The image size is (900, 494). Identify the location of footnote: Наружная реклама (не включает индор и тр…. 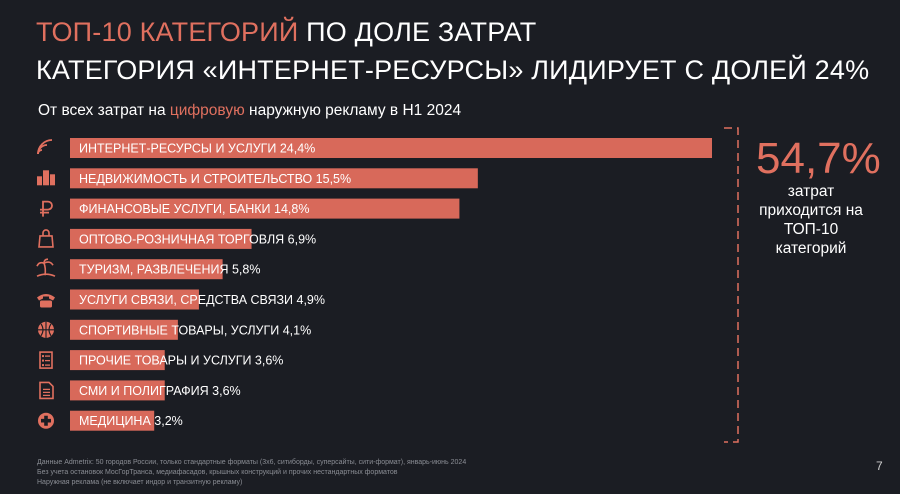
(140, 482).